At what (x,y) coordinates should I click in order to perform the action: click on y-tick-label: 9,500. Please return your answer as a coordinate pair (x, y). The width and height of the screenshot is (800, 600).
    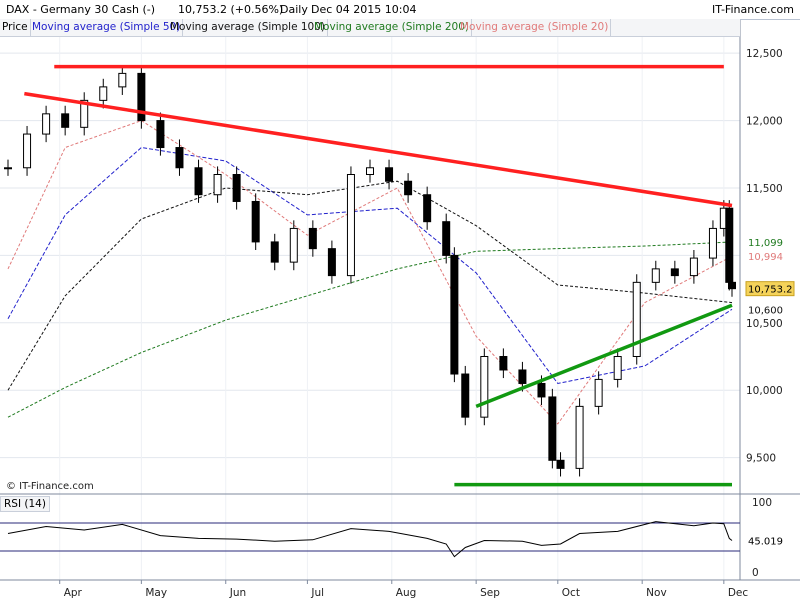
    Looking at the image, I should click on (761, 459).